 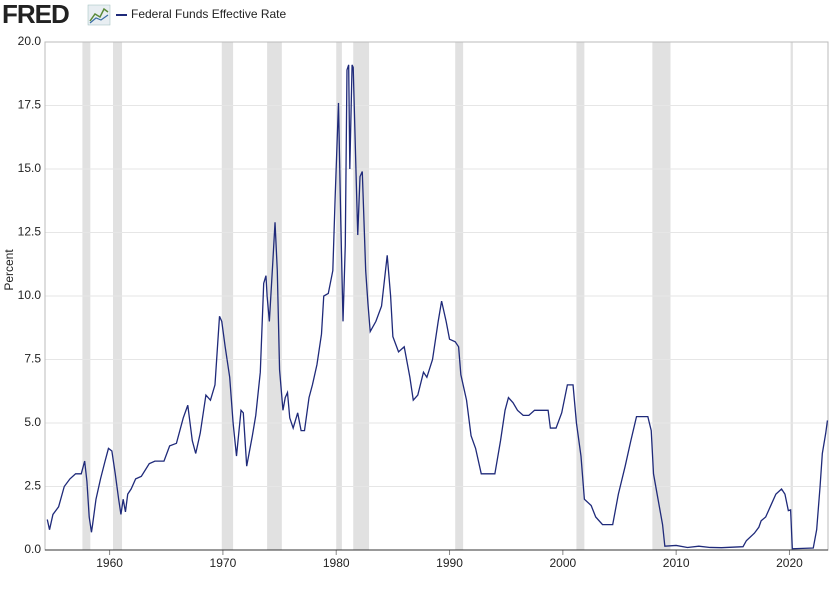 I want to click on y-axis-label: Percent, so click(x=9, y=270).